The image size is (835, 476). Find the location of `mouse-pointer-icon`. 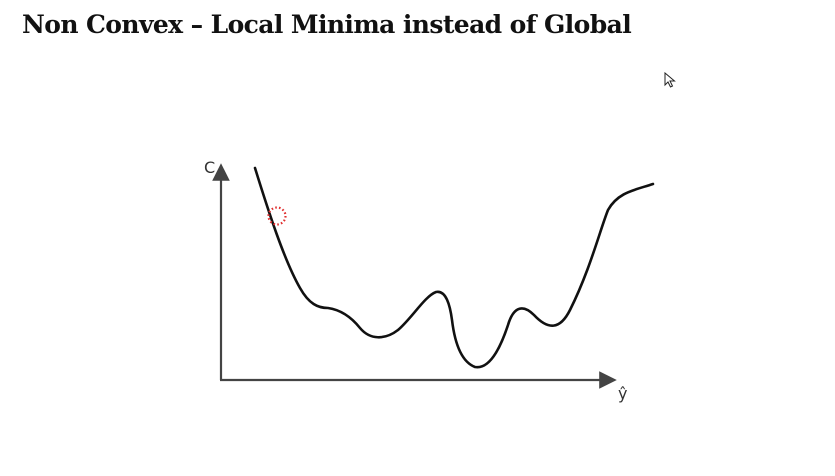

mouse-pointer-icon is located at coordinates (670, 80).